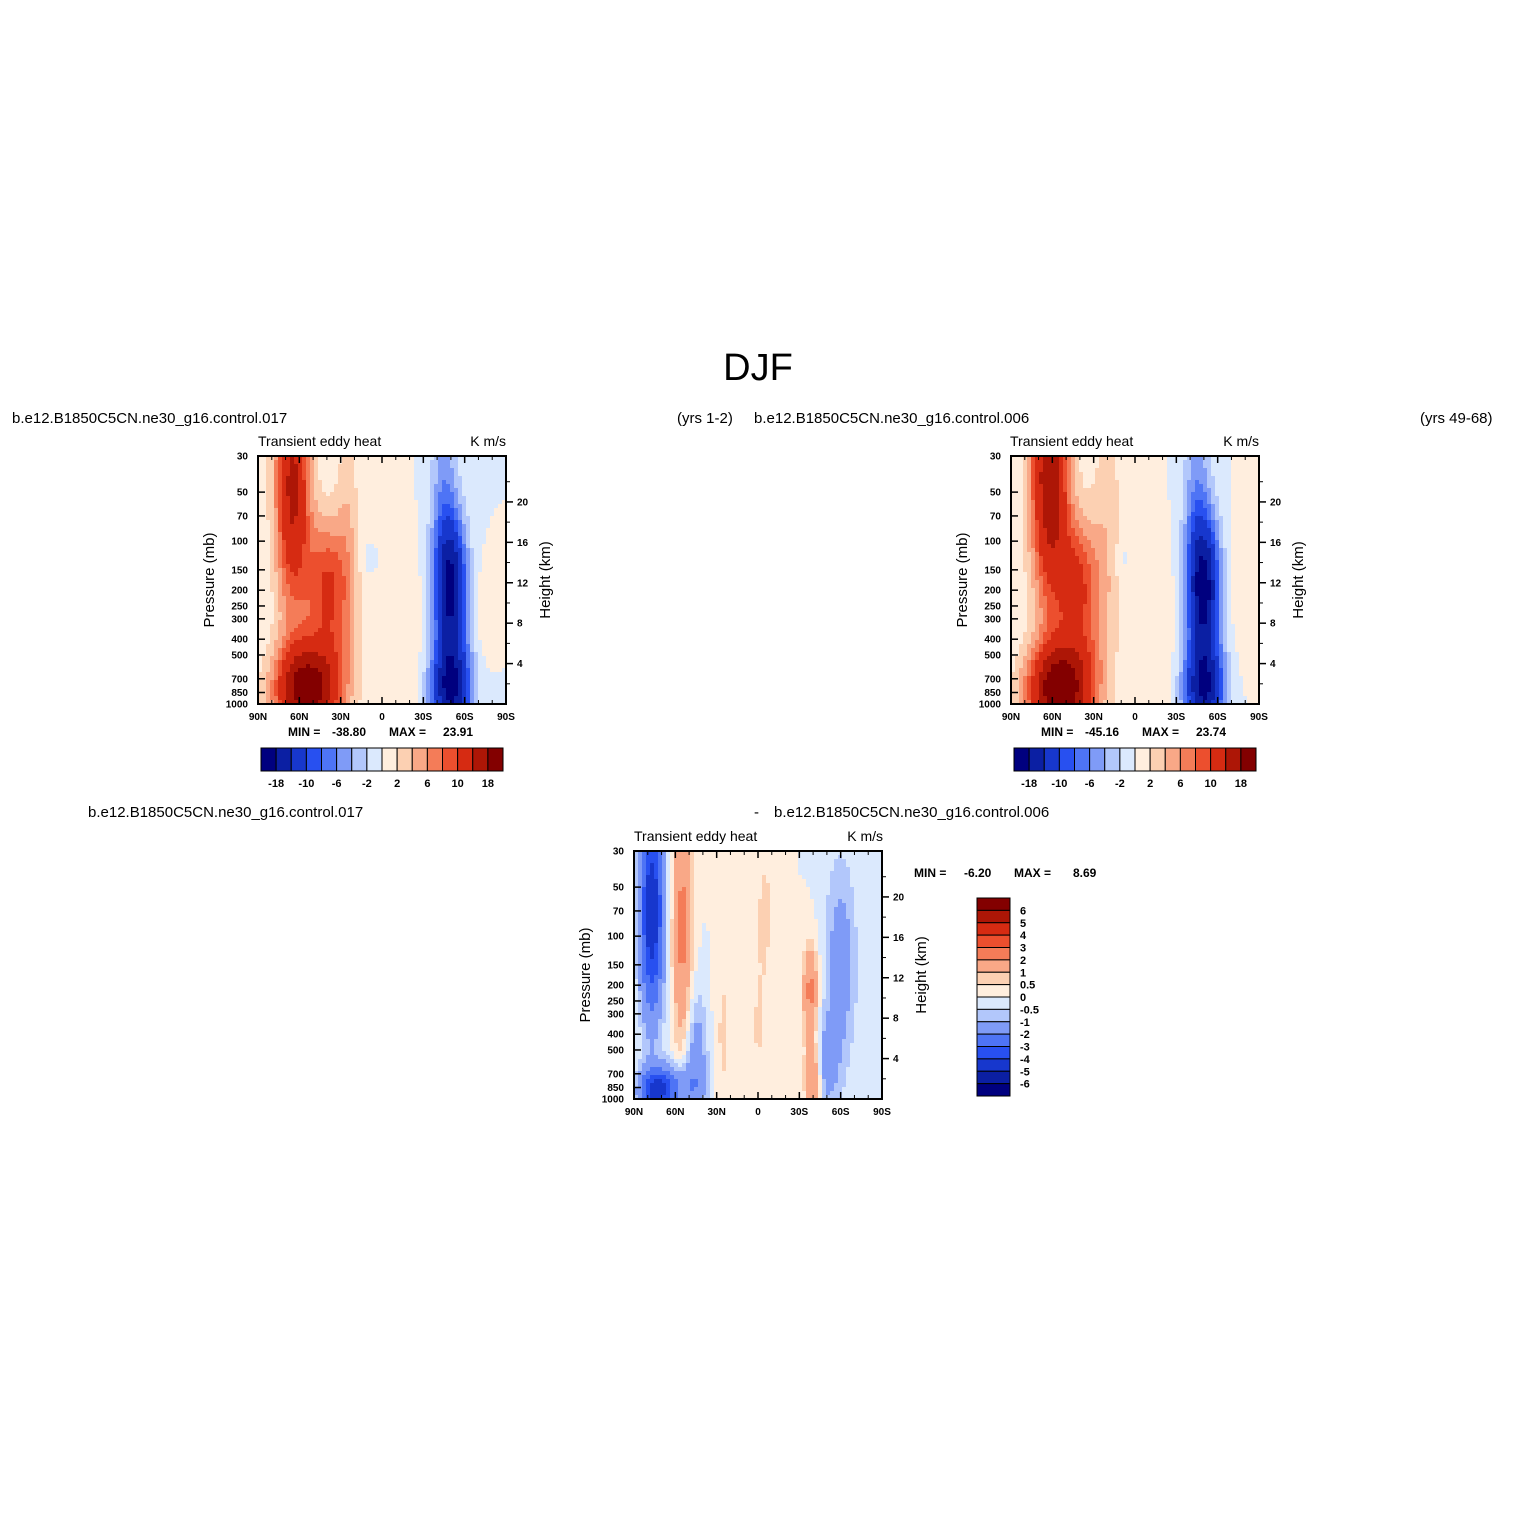 This screenshot has height=1516, width=1517. I want to click on y-right-tick-label: 12, so click(523, 583).